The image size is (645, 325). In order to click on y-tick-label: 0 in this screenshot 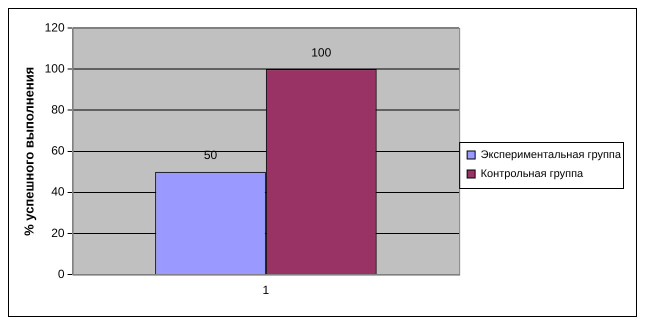, I will do `click(61, 273)`.